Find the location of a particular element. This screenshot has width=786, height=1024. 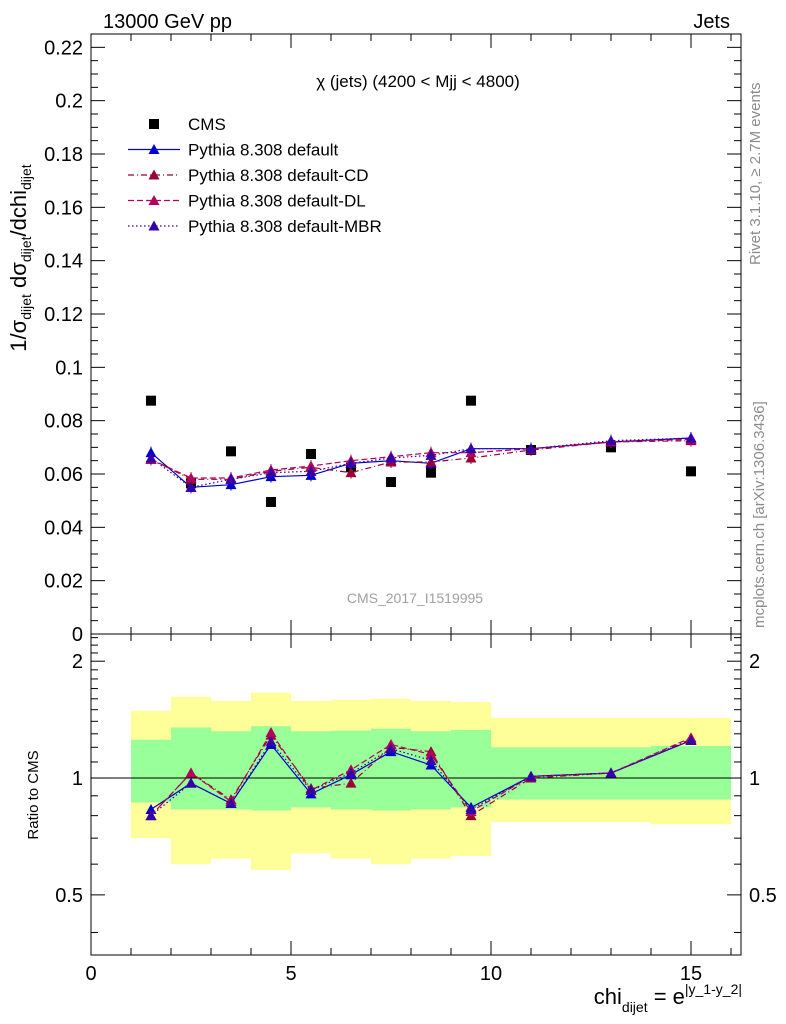

y-tick-label: 0.16 is located at coordinates (63, 208).